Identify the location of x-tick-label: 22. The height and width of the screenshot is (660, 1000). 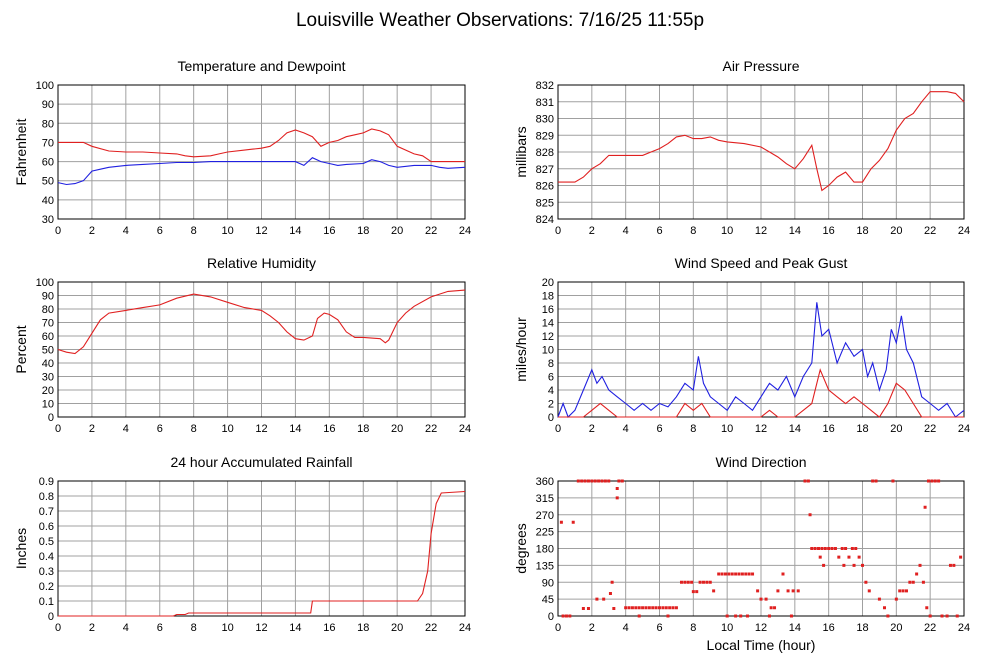
(431, 231).